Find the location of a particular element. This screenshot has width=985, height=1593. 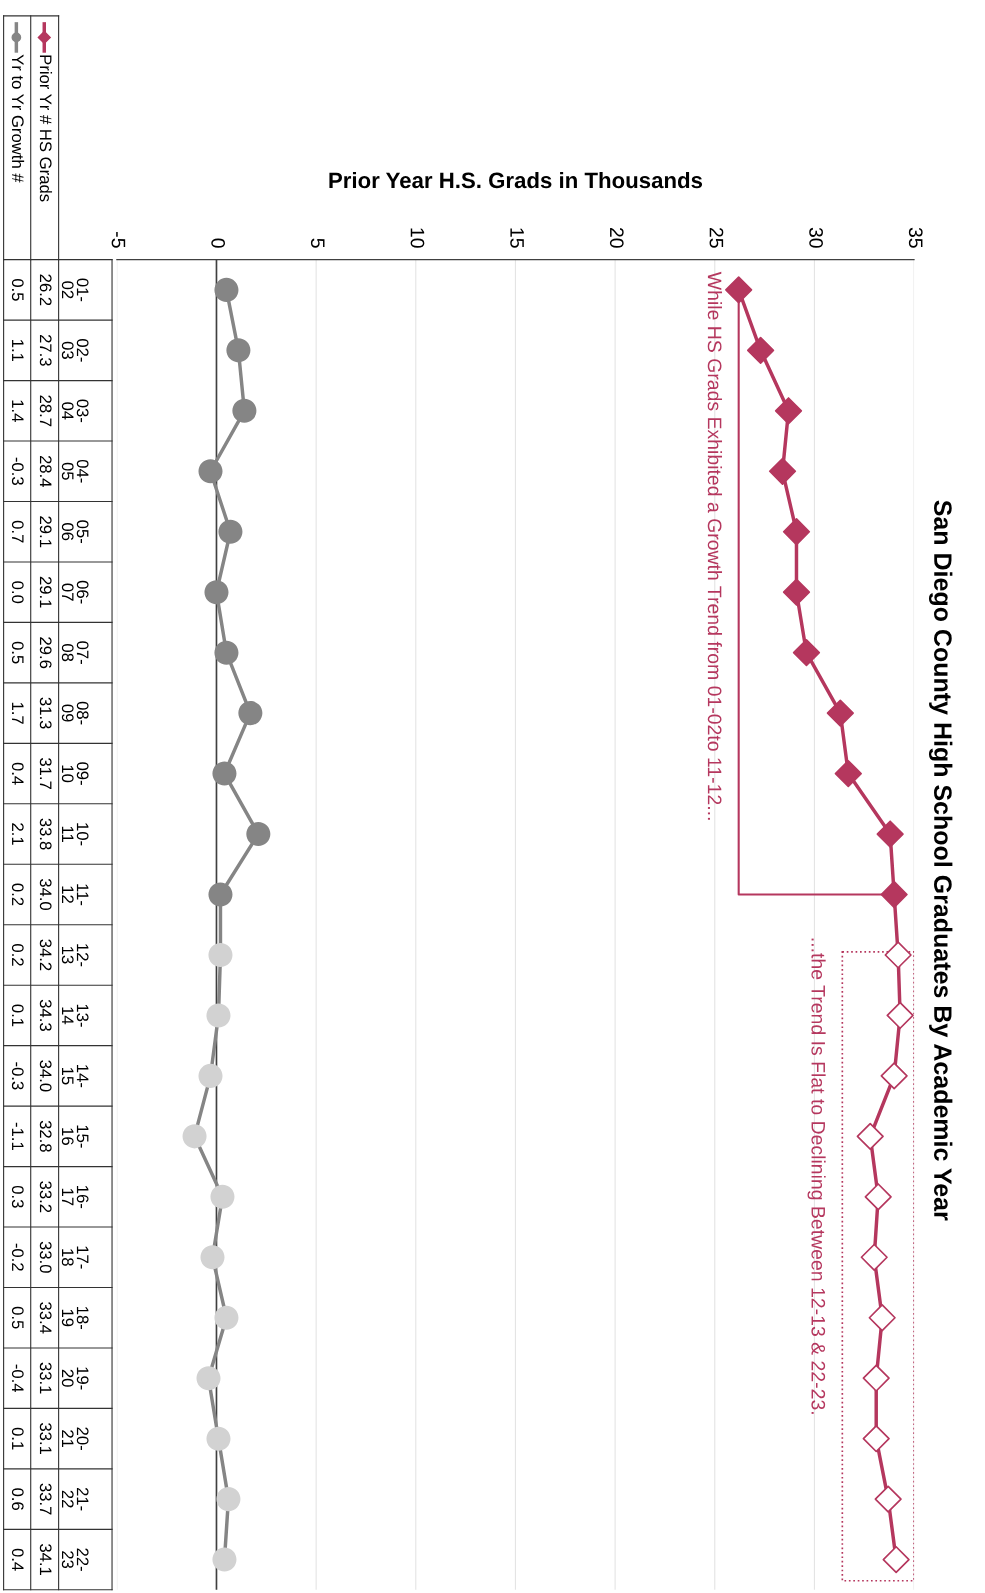

x-tick-label: 20 is located at coordinates (616, 237).